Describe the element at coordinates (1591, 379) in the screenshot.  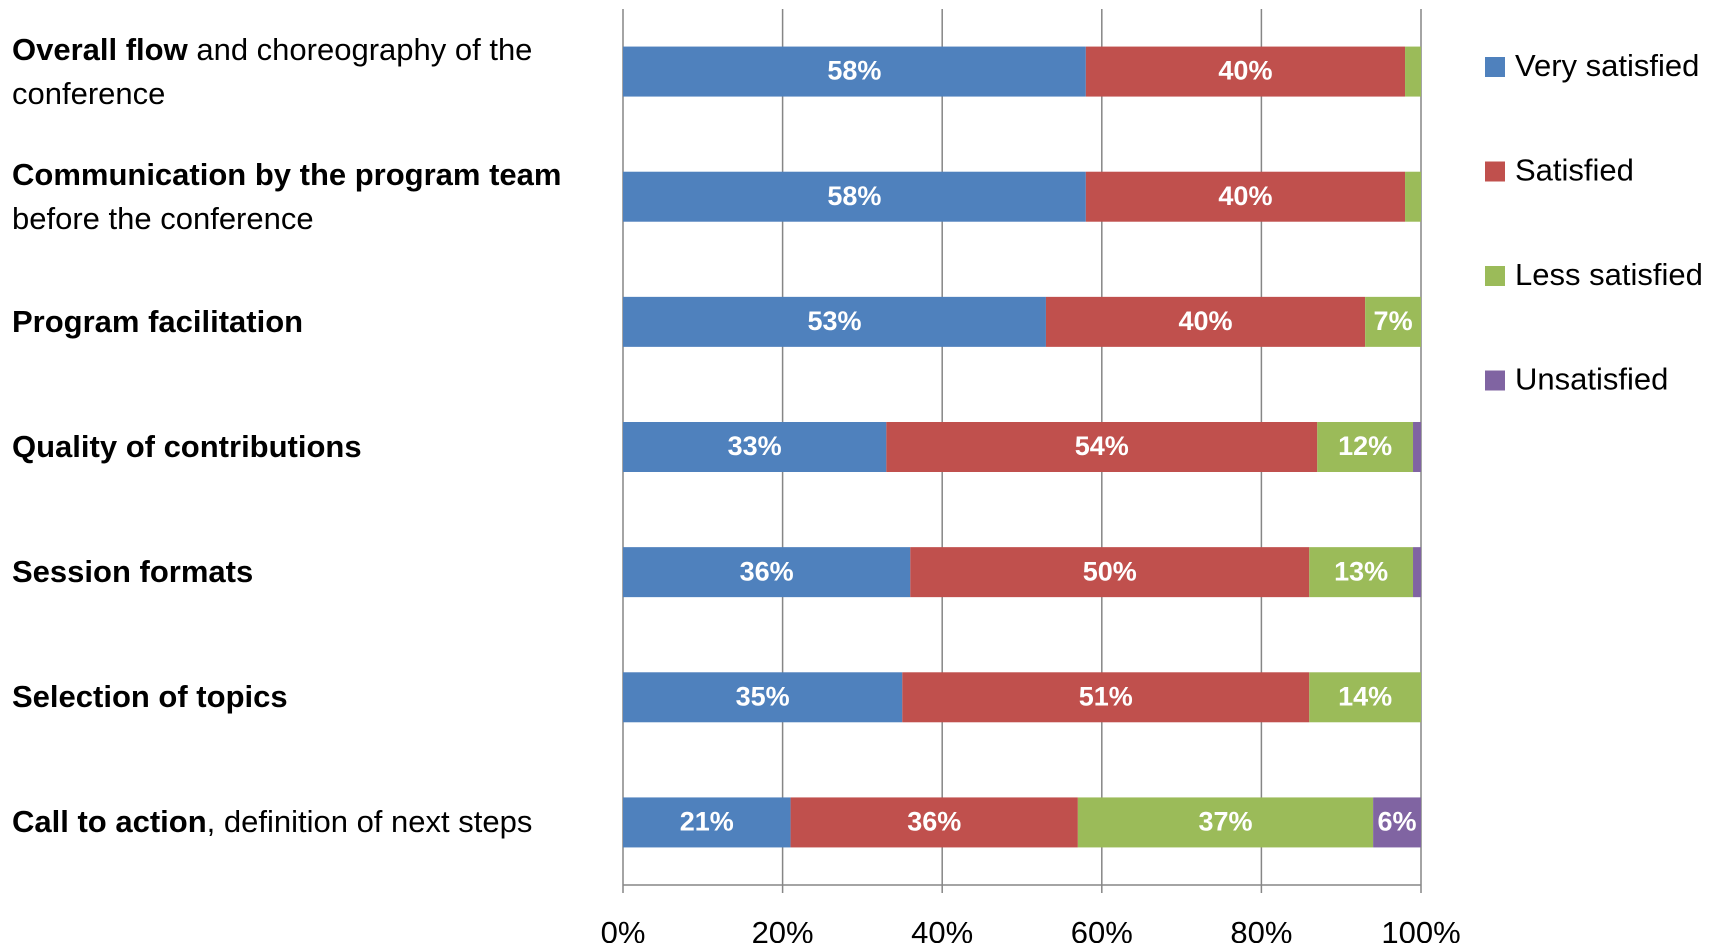
I see `legend-label: Unsatisfied` at that location.